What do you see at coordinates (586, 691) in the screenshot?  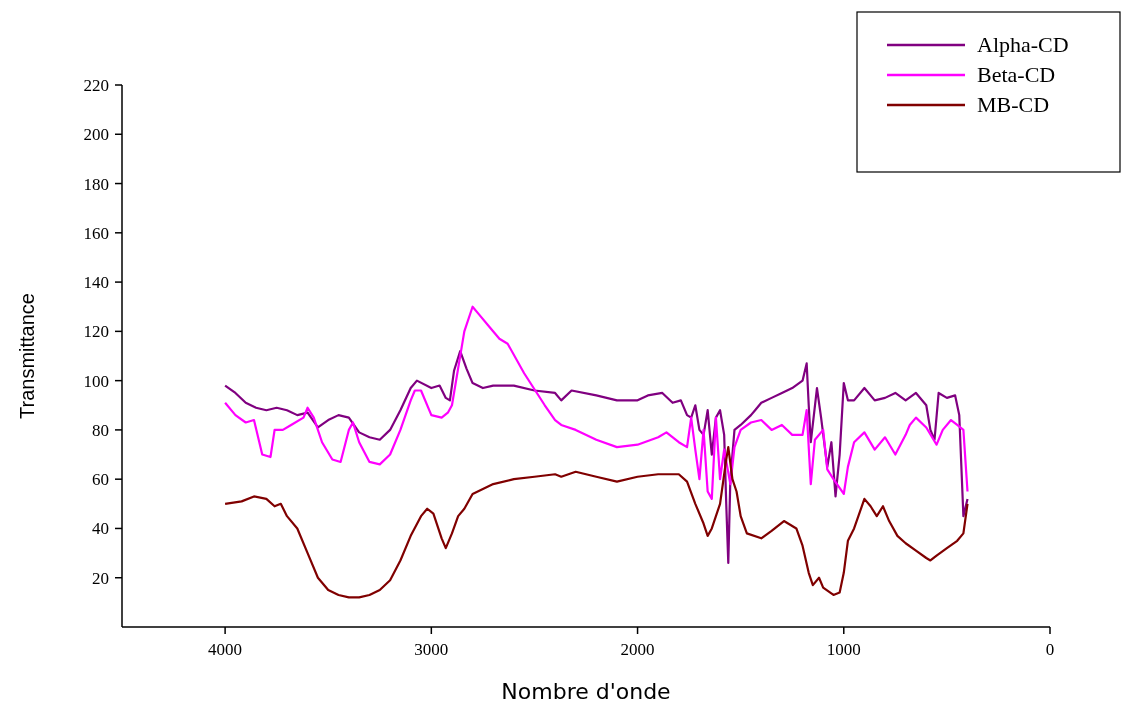 I see `x-axis-title: Nombre d'onde` at bounding box center [586, 691].